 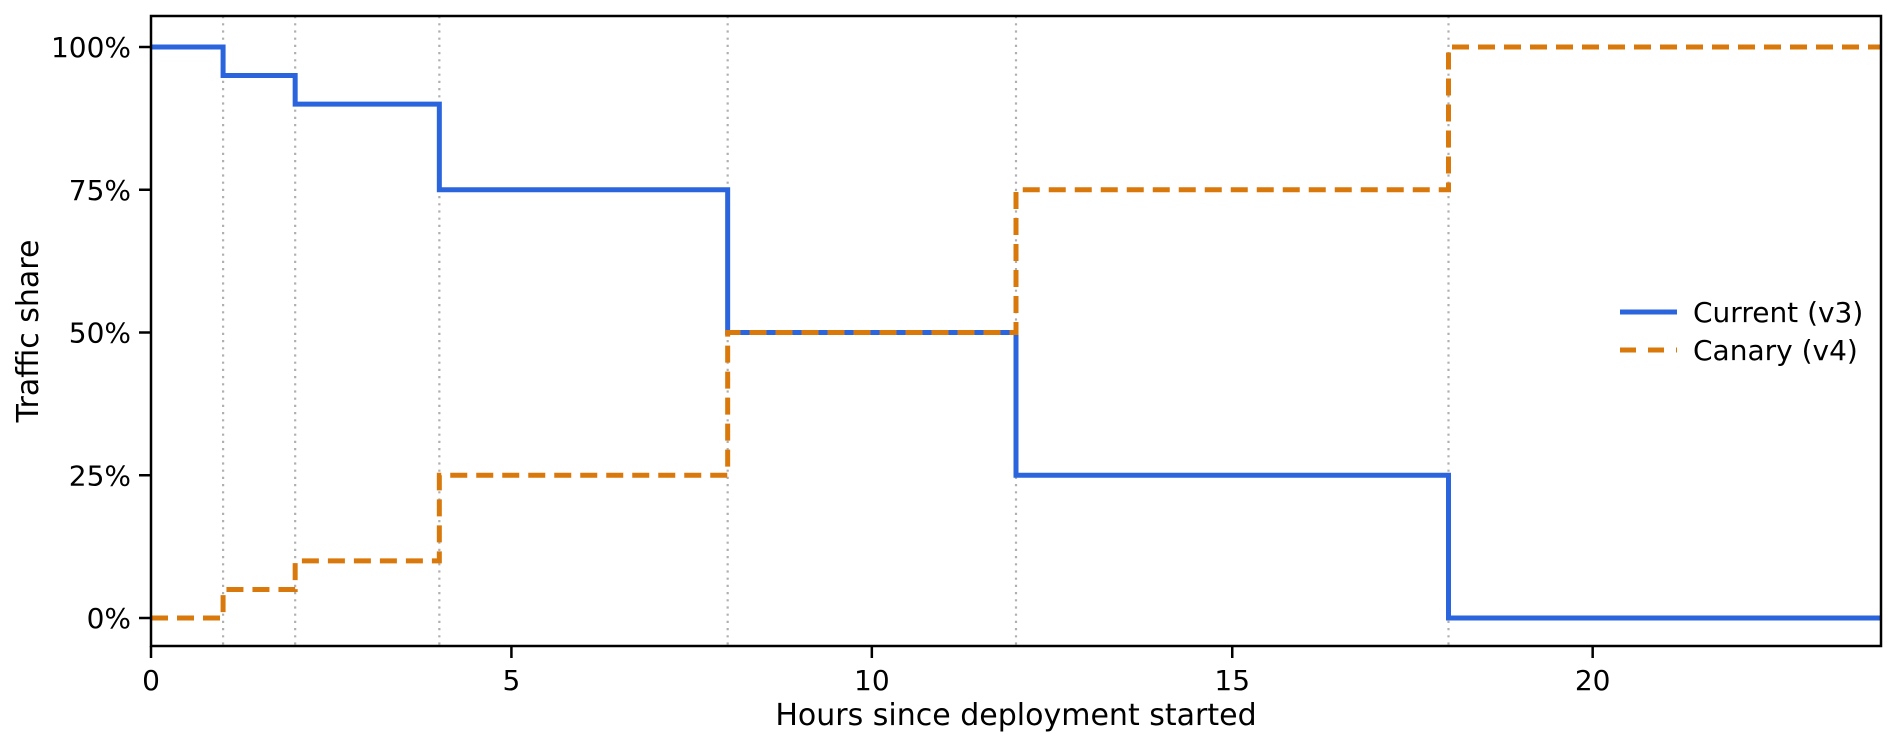 What do you see at coordinates (1775, 350) in the screenshot?
I see `legend-label-canary-v4: Canary (v4)` at bounding box center [1775, 350].